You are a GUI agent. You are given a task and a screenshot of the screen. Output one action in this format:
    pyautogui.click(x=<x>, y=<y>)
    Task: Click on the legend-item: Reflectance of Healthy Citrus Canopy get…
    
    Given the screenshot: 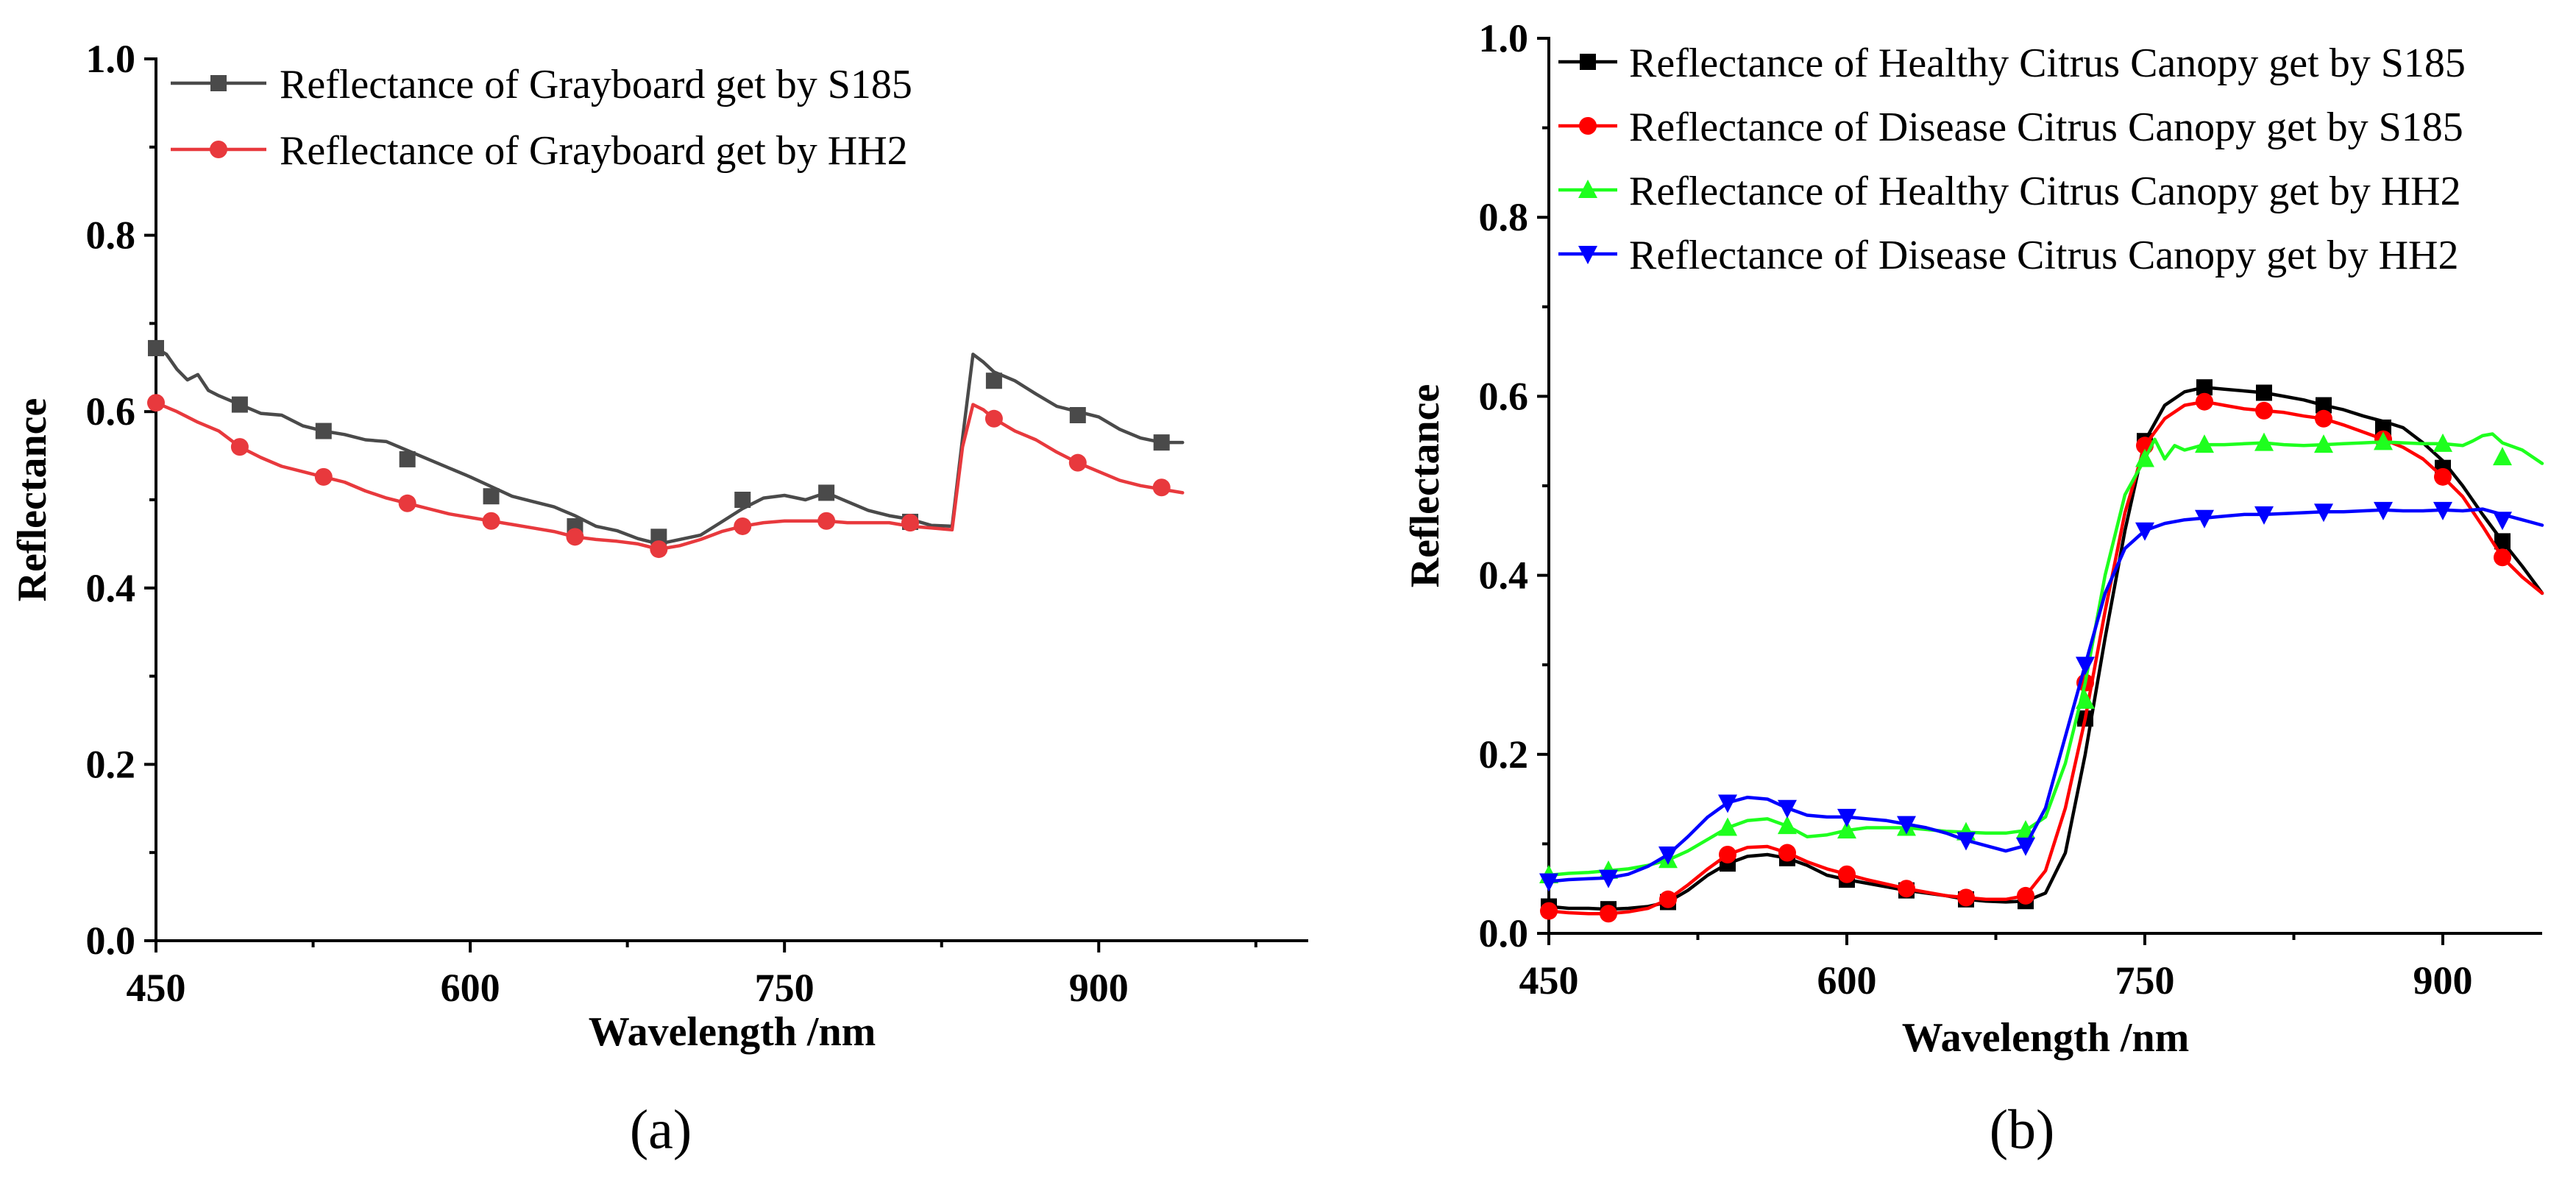 What is the action you would take?
    pyautogui.click(x=2012, y=63)
    